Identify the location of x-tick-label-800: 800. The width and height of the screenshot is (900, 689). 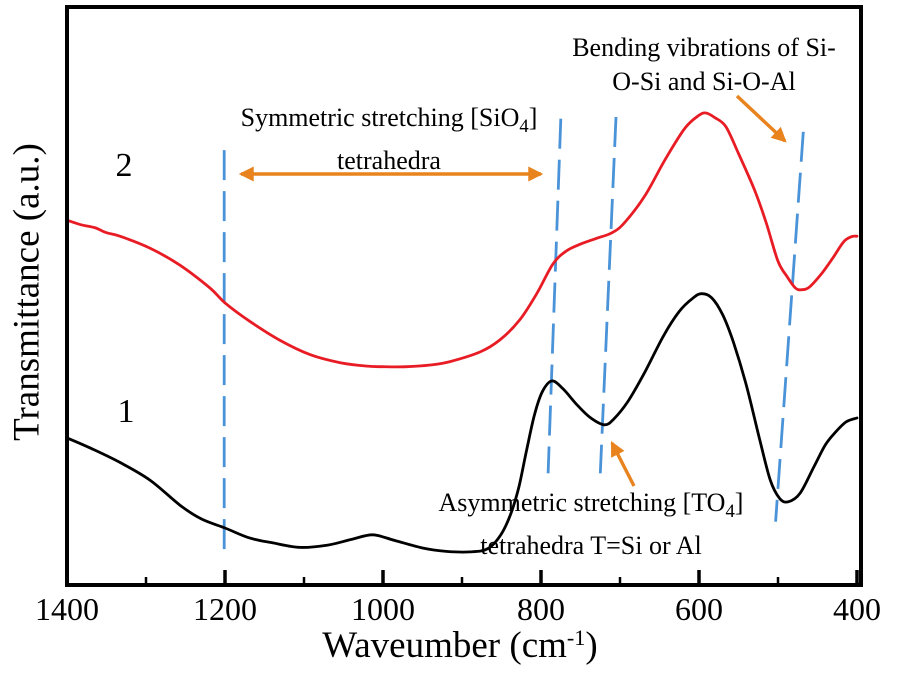
(541, 609).